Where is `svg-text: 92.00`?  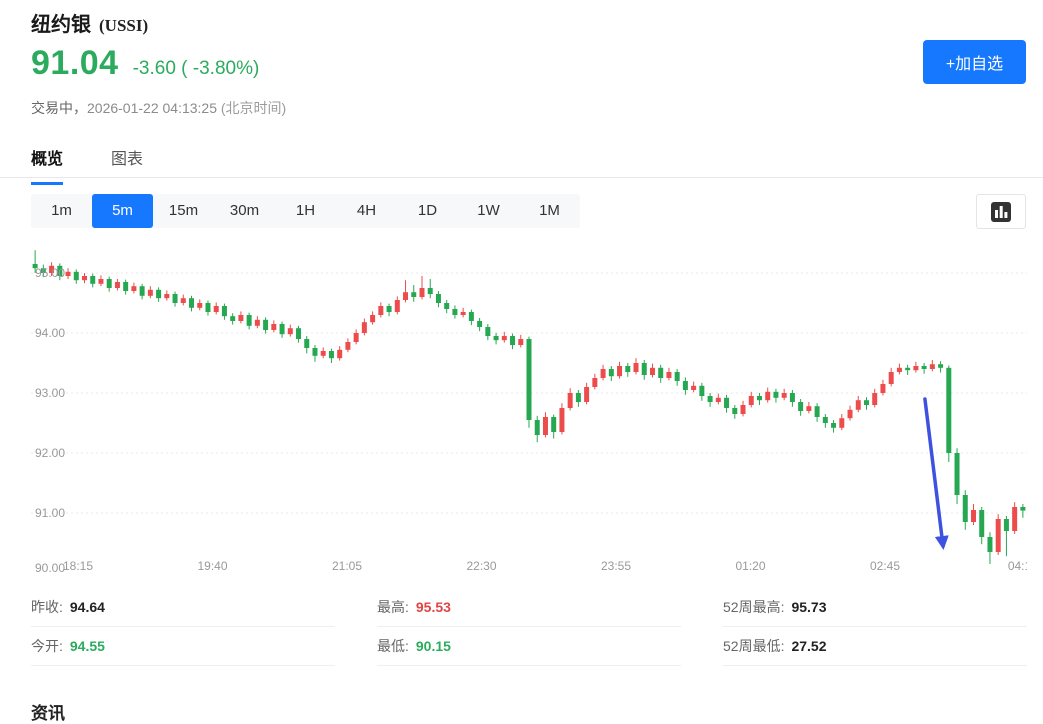
svg-text: 92.00 is located at coordinates (50, 453).